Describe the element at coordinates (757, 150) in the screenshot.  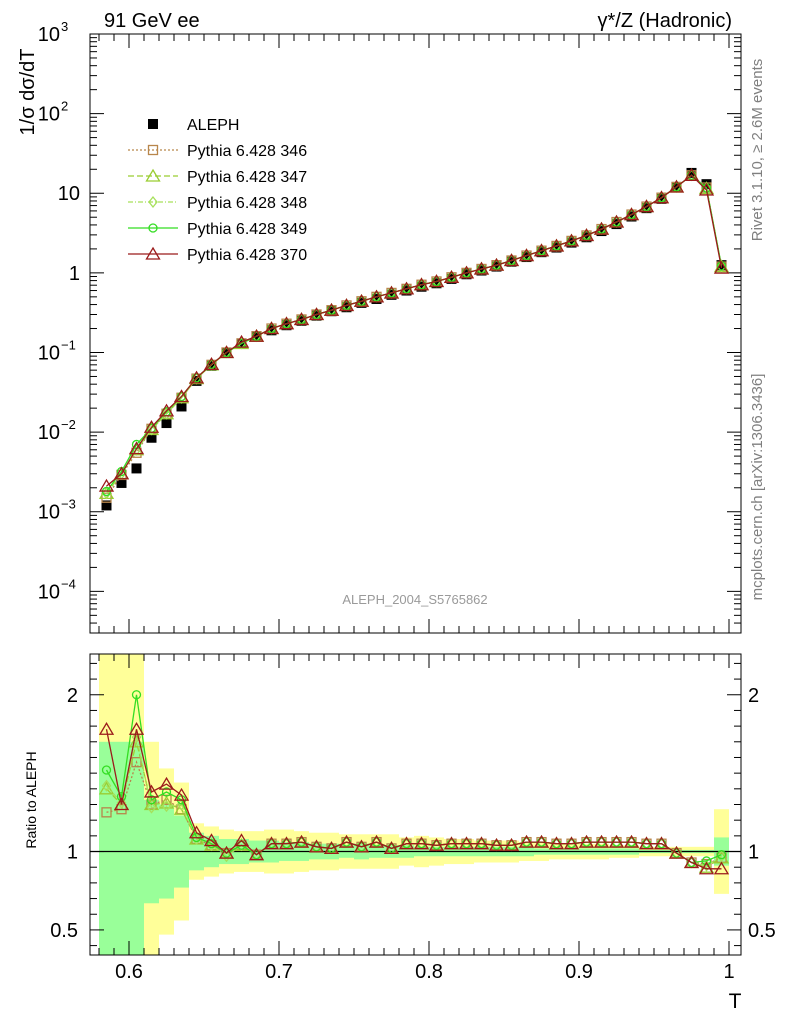
I see `rivet-version-label: Rivet 3.1.10, ≥ 2.6M events` at that location.